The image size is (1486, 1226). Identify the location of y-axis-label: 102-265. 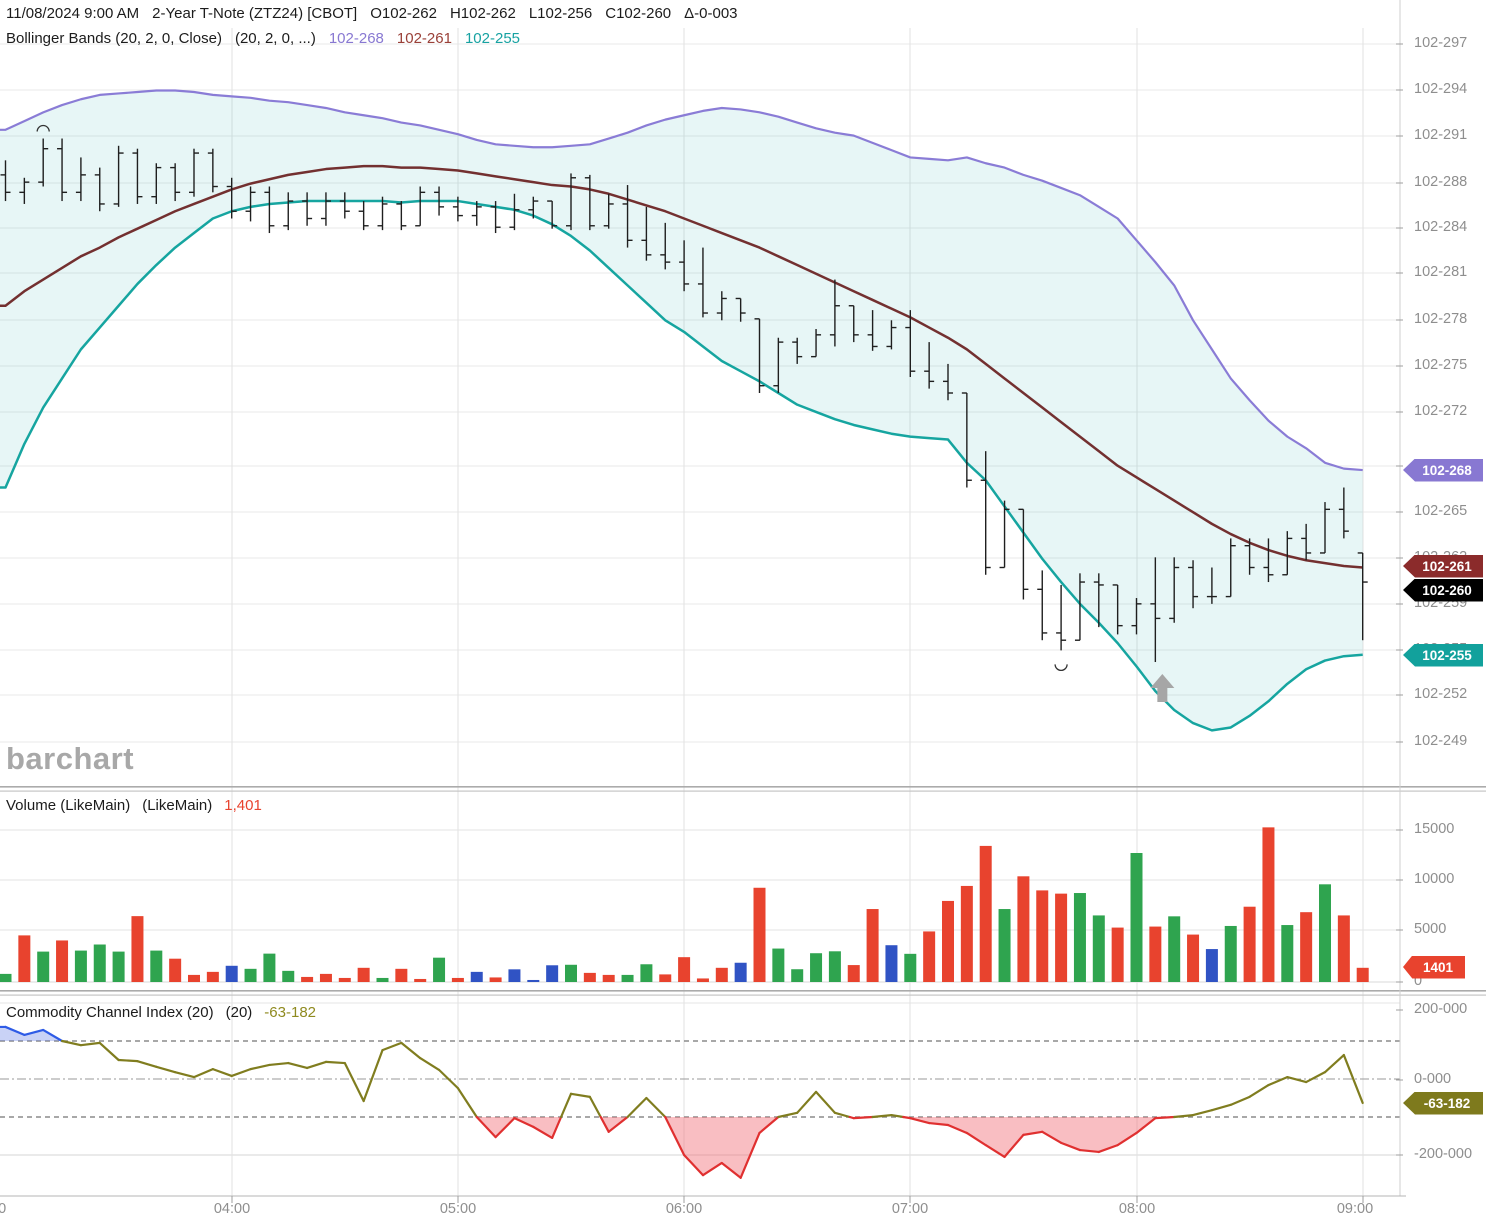
(1441, 511).